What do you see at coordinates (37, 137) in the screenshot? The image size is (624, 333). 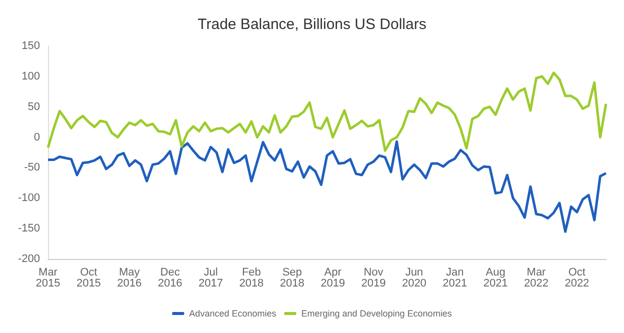 I see `y-tick-label: 0` at bounding box center [37, 137].